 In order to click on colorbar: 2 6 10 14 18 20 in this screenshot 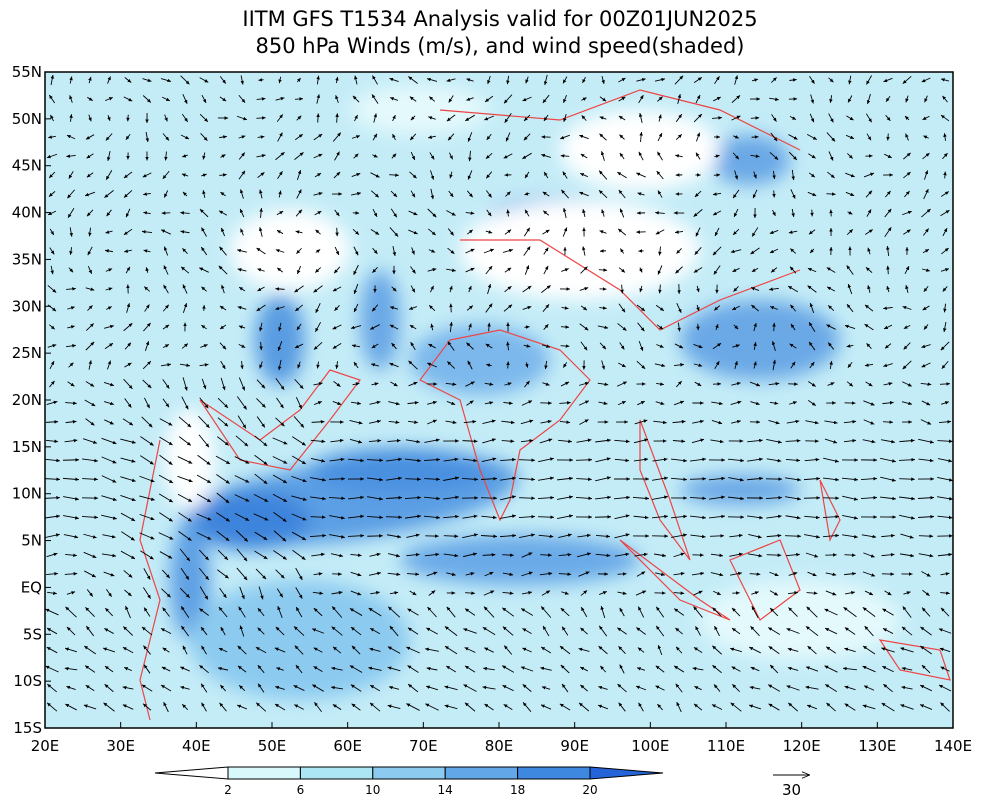, I will do `click(409, 782)`.